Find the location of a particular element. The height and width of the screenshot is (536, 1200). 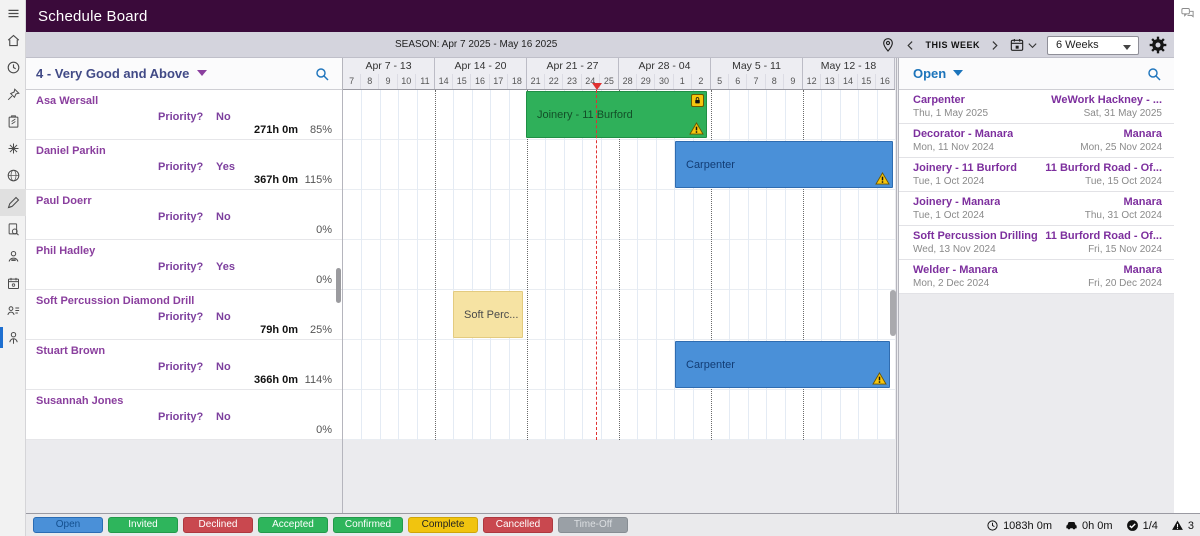

legend-complete-button: Complete is located at coordinates (443, 525).